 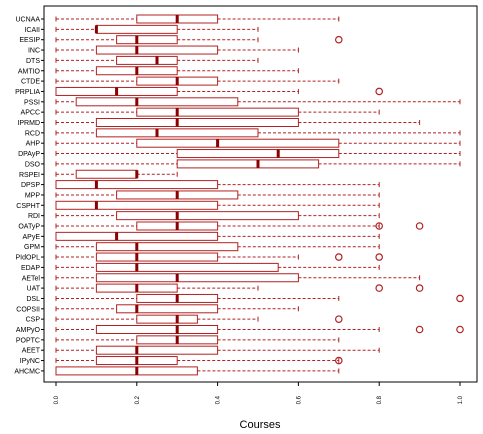 I want to click on category-label: AHCMC, so click(x=27, y=371).